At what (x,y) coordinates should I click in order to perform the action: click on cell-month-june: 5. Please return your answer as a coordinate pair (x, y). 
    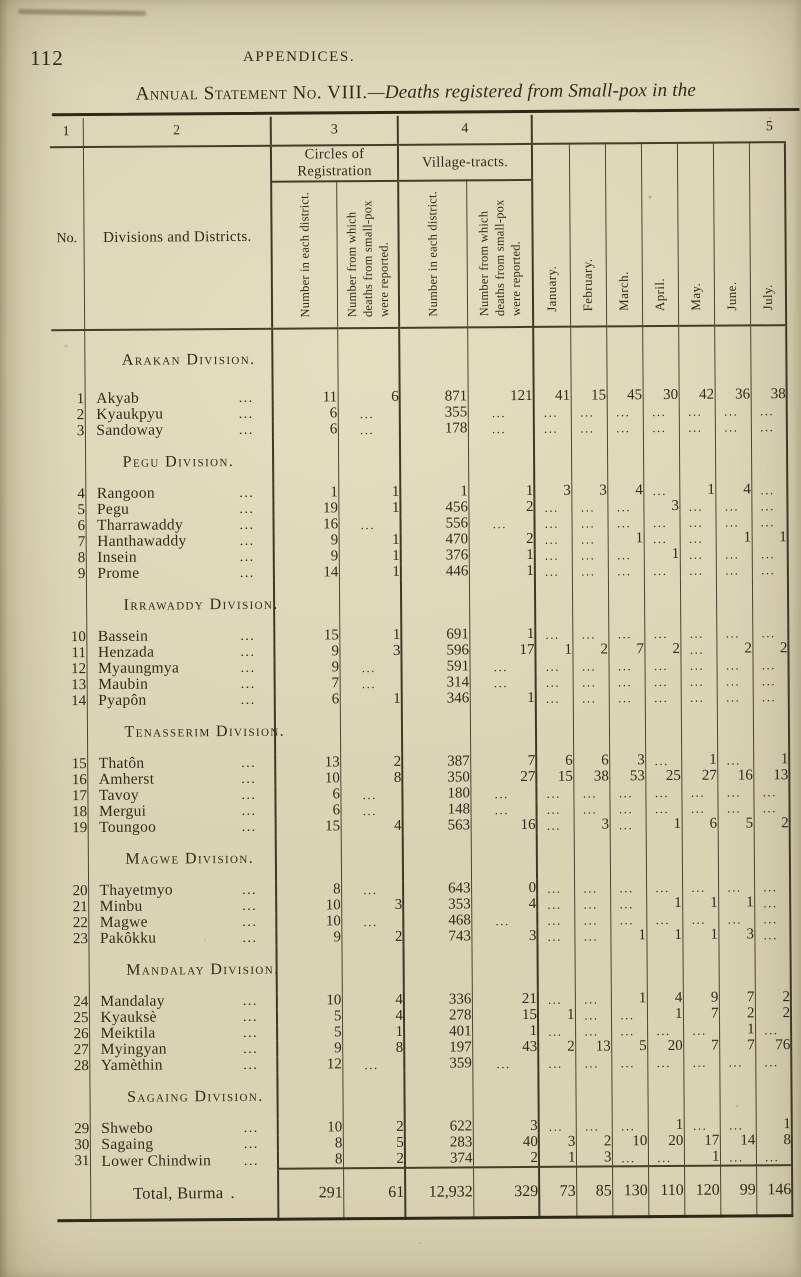
    Looking at the image, I should click on (735, 823).